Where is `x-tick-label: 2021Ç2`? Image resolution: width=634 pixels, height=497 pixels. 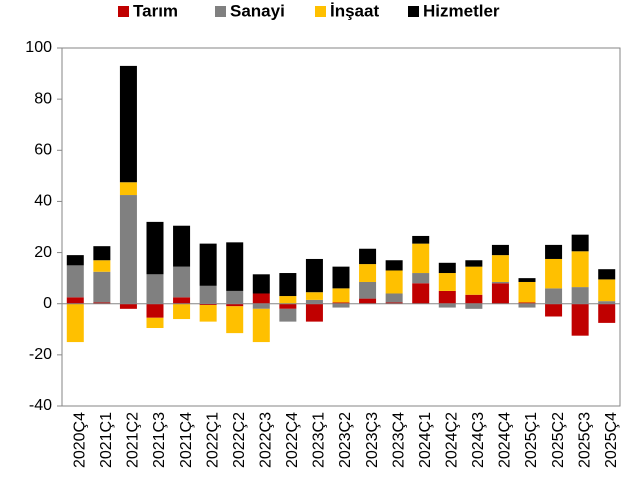
x-tick-label: 2021Ç2 is located at coordinates (133, 440).